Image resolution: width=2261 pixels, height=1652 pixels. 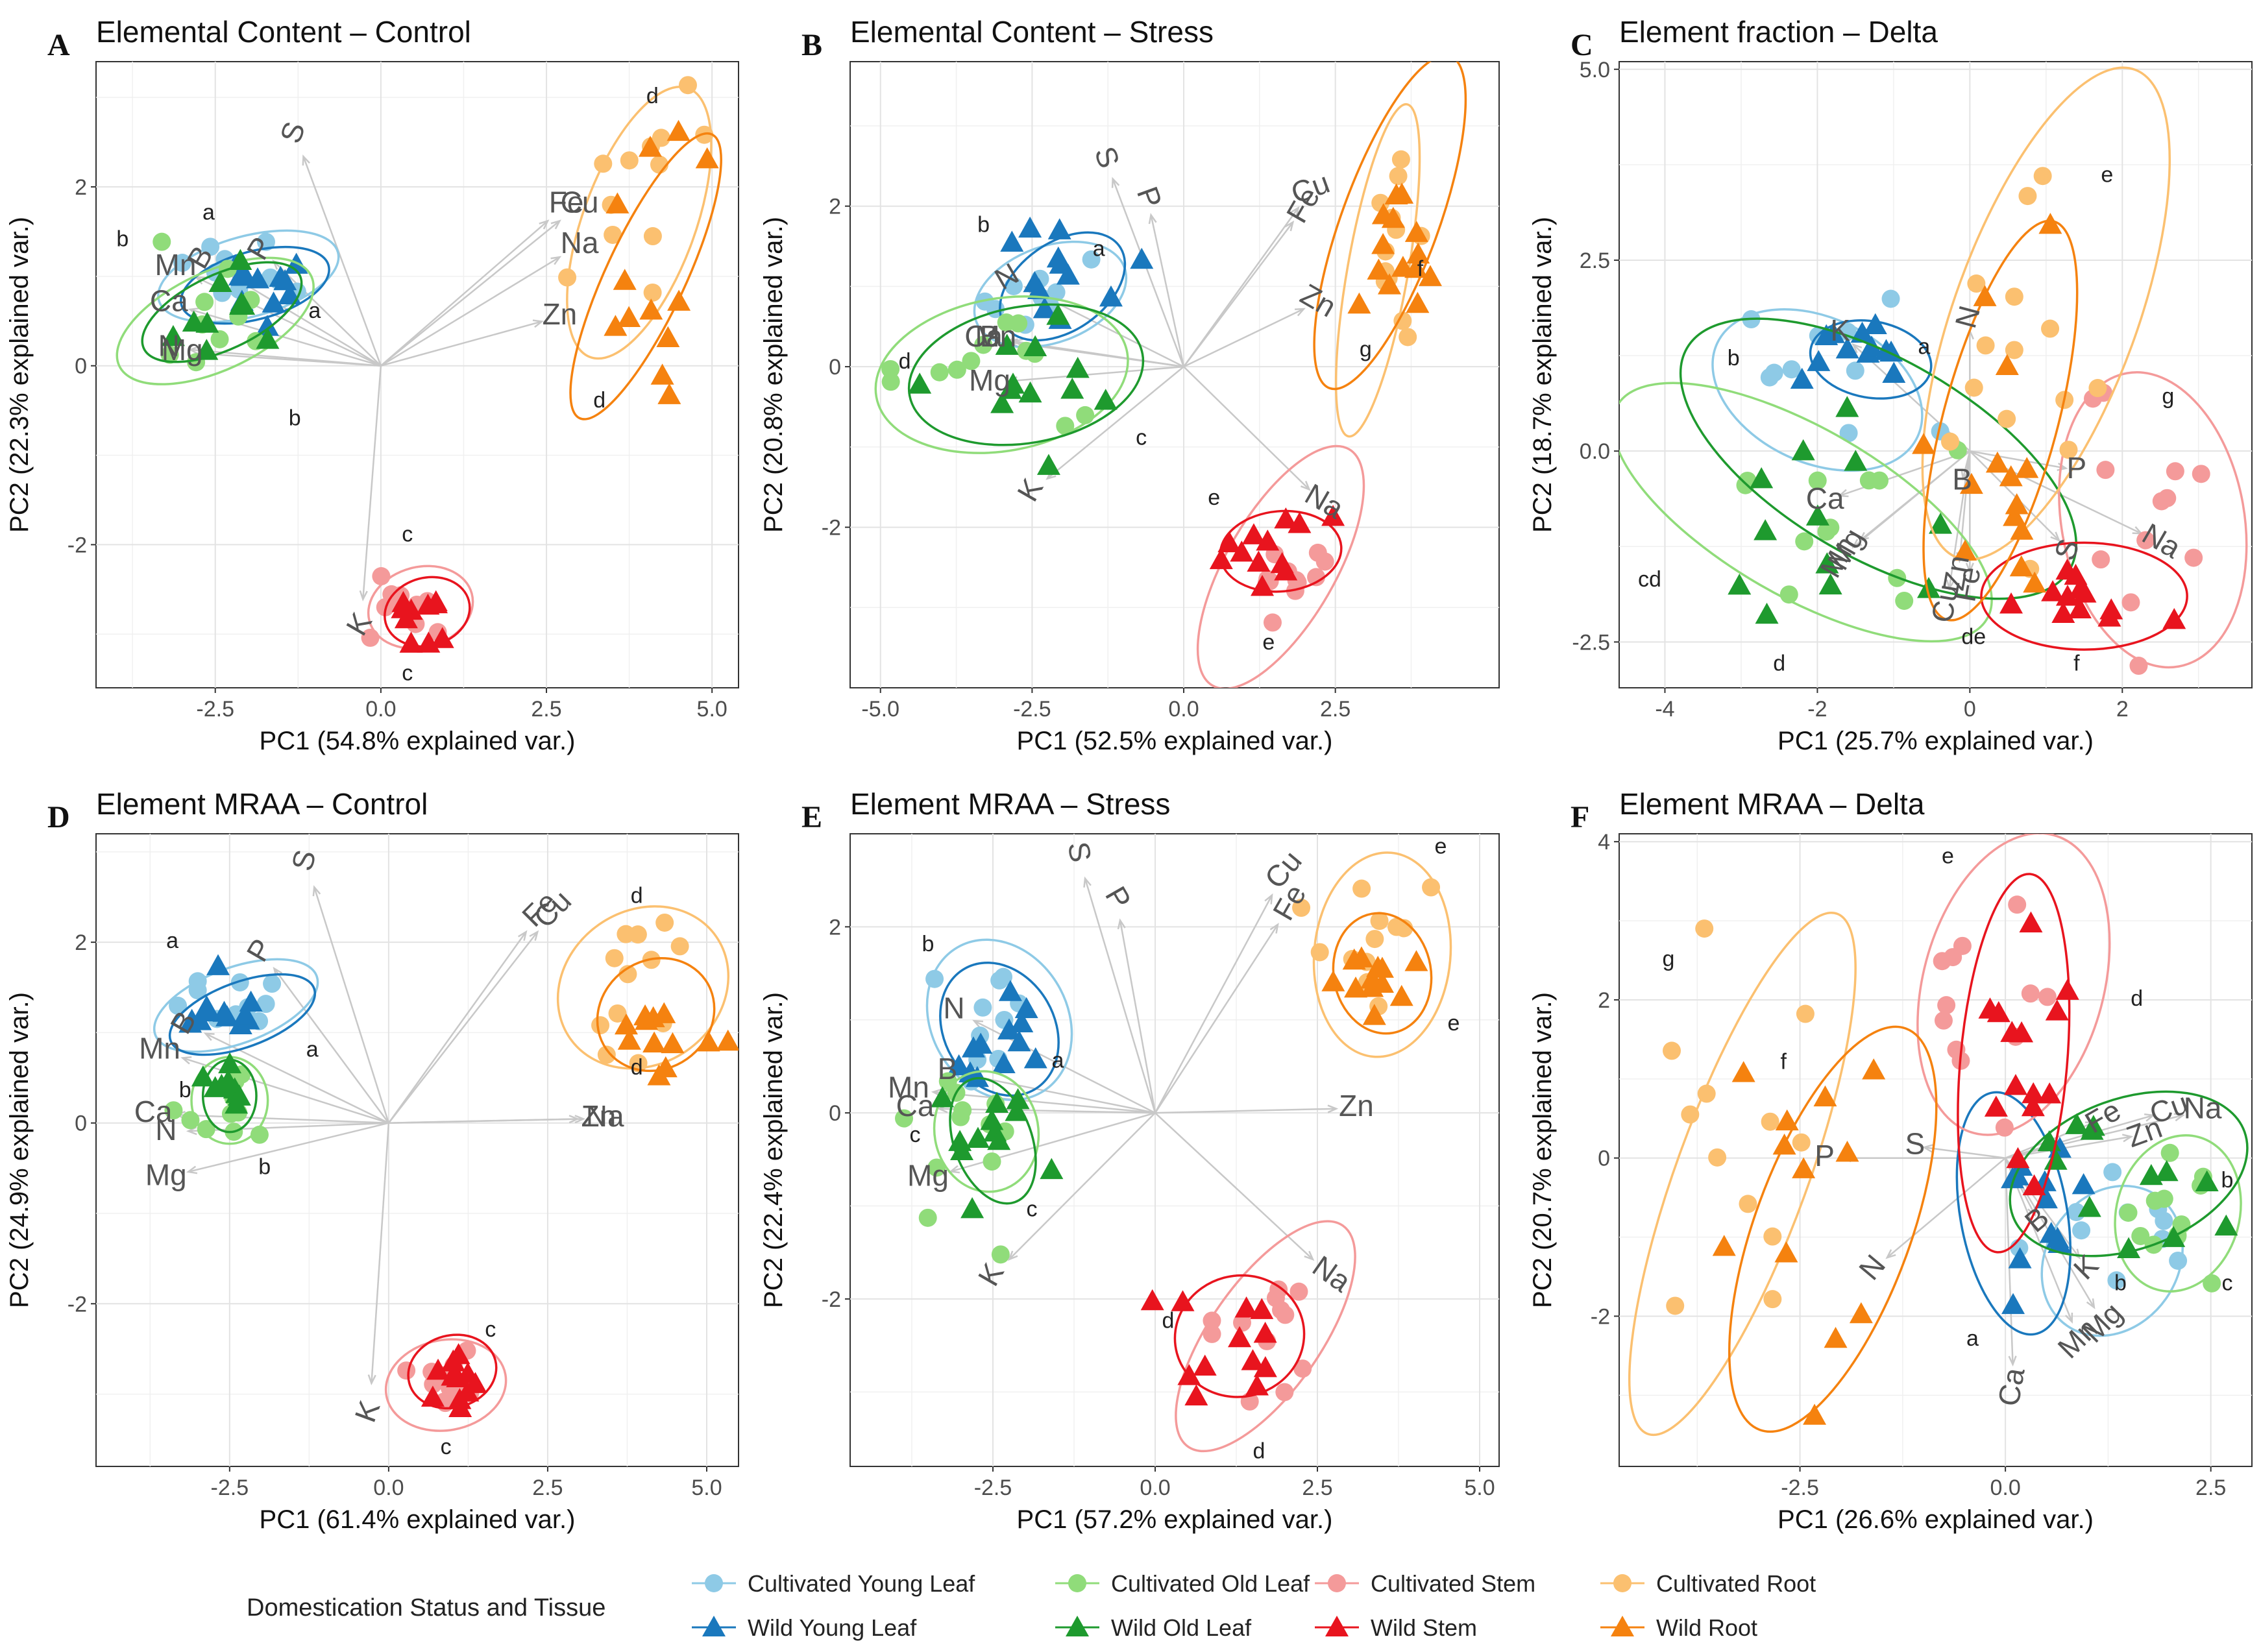 What do you see at coordinates (861, 1583) in the screenshot?
I see `legend-label: Cultivated Young Leaf` at bounding box center [861, 1583].